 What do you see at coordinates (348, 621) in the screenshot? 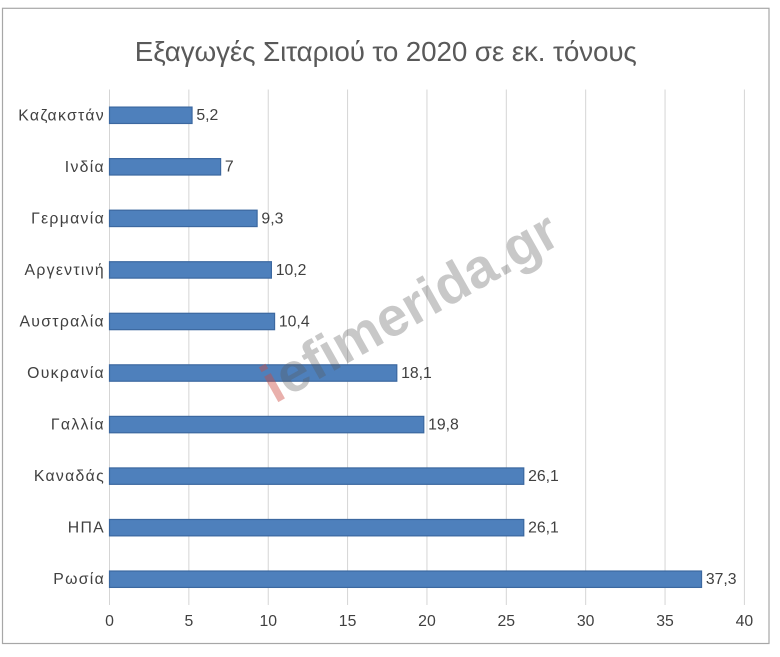
I see `svg-text: 15` at bounding box center [348, 621].